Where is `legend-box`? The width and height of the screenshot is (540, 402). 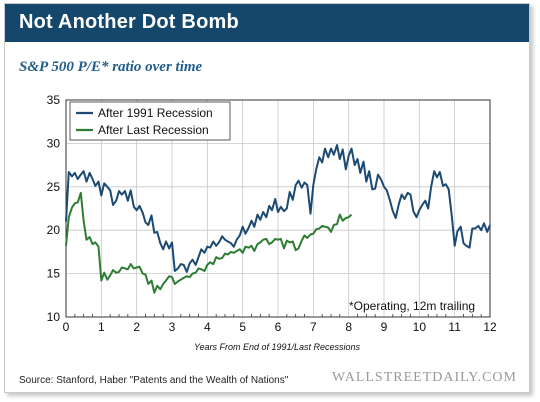
legend-box is located at coordinates (150, 121).